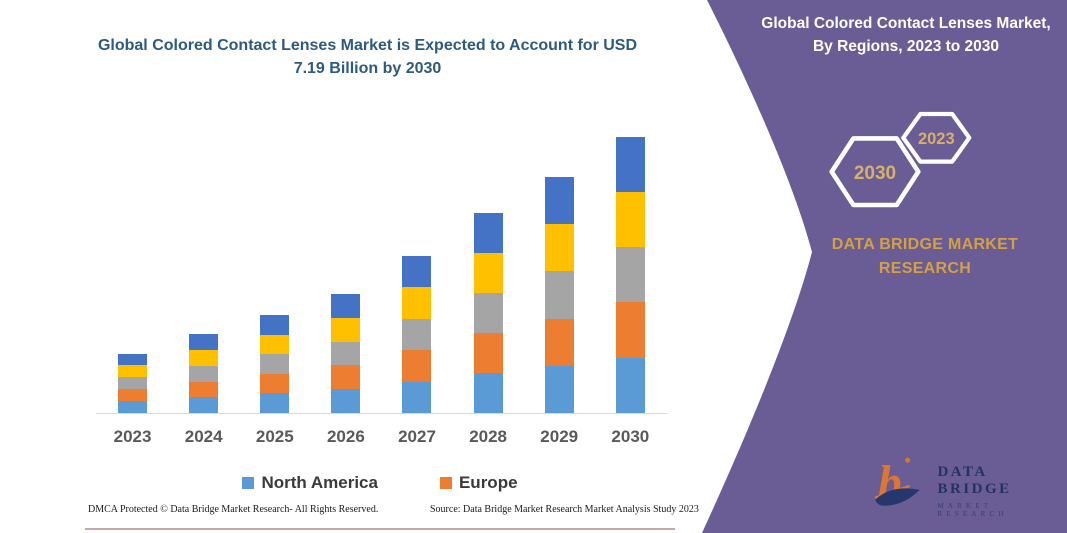 The width and height of the screenshot is (1067, 533). I want to click on bar-segment-2030-series4, so click(630, 219).